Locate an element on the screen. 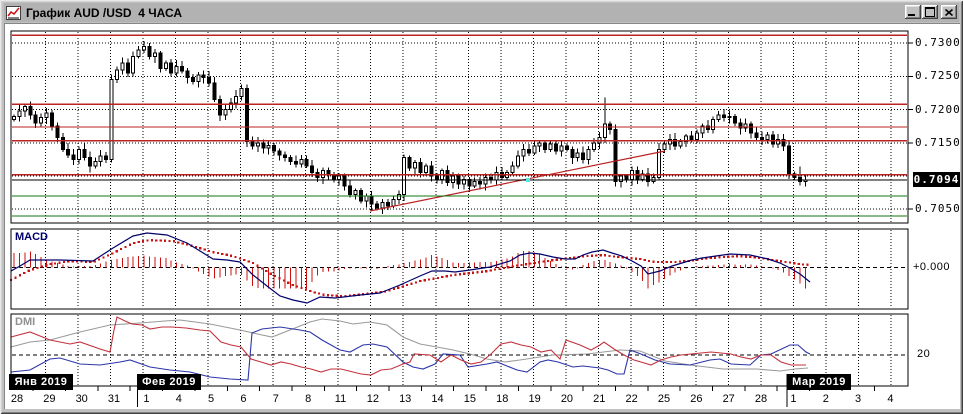  chart-icon is located at coordinates (13, 12).